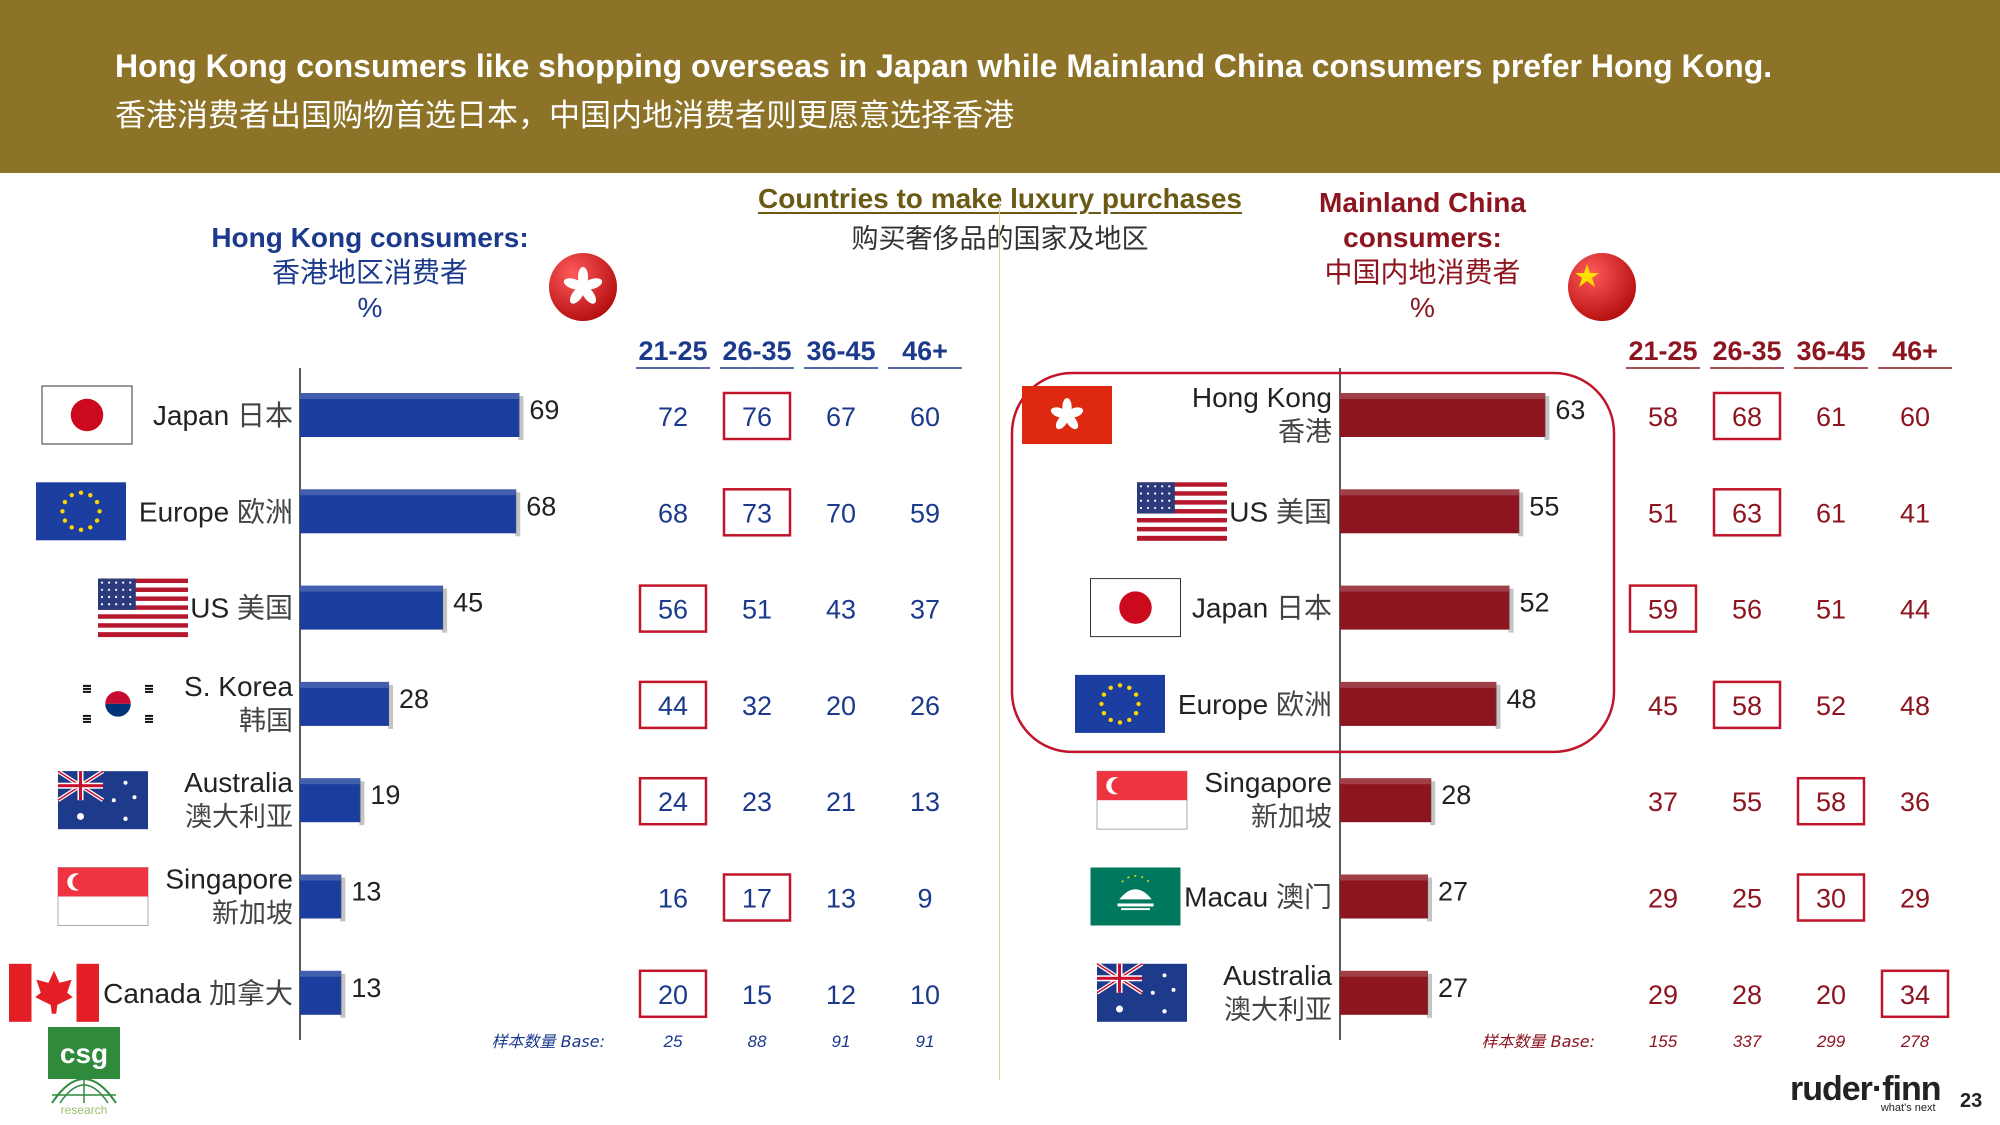 The width and height of the screenshot is (2000, 1125). What do you see at coordinates (1831, 899) in the screenshot?
I see `cn-age-value-5-2: 30` at bounding box center [1831, 899].